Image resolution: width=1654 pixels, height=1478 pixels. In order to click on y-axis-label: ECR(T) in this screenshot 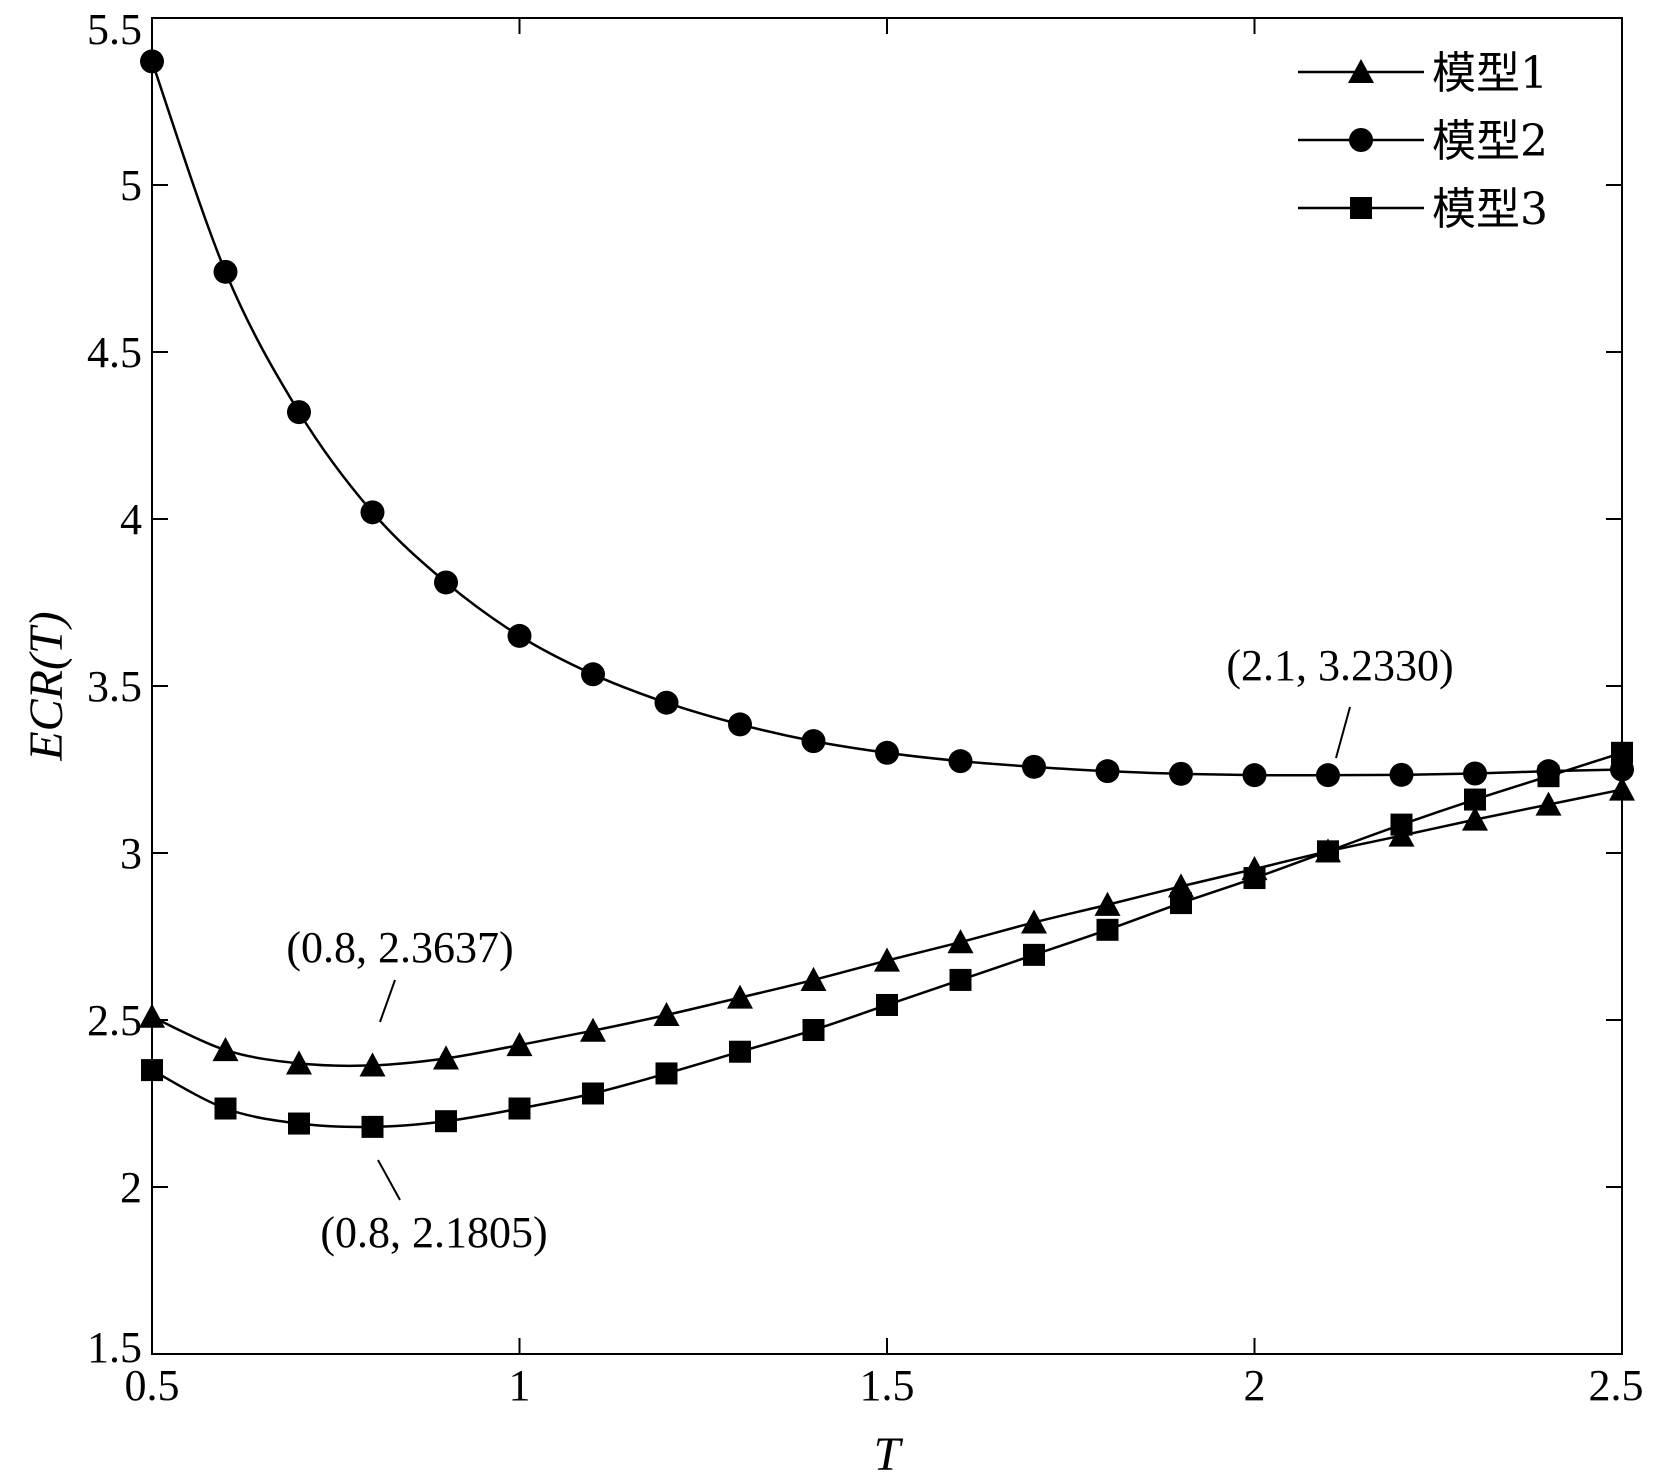, I will do `click(46, 686)`.